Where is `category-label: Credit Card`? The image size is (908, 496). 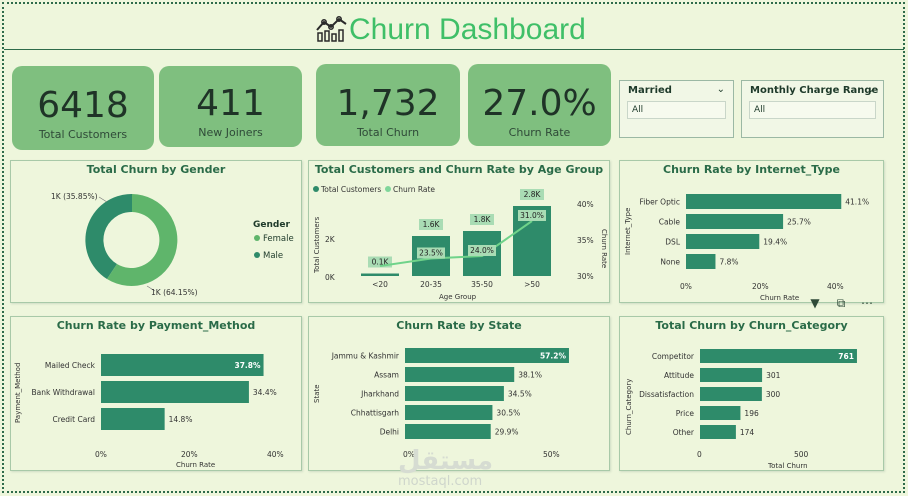
category-label: Credit Card is located at coordinates (74, 419).